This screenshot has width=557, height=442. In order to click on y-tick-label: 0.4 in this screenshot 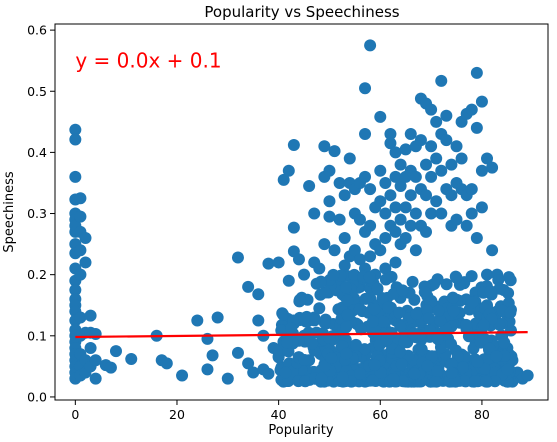, I will do `click(37, 152)`.